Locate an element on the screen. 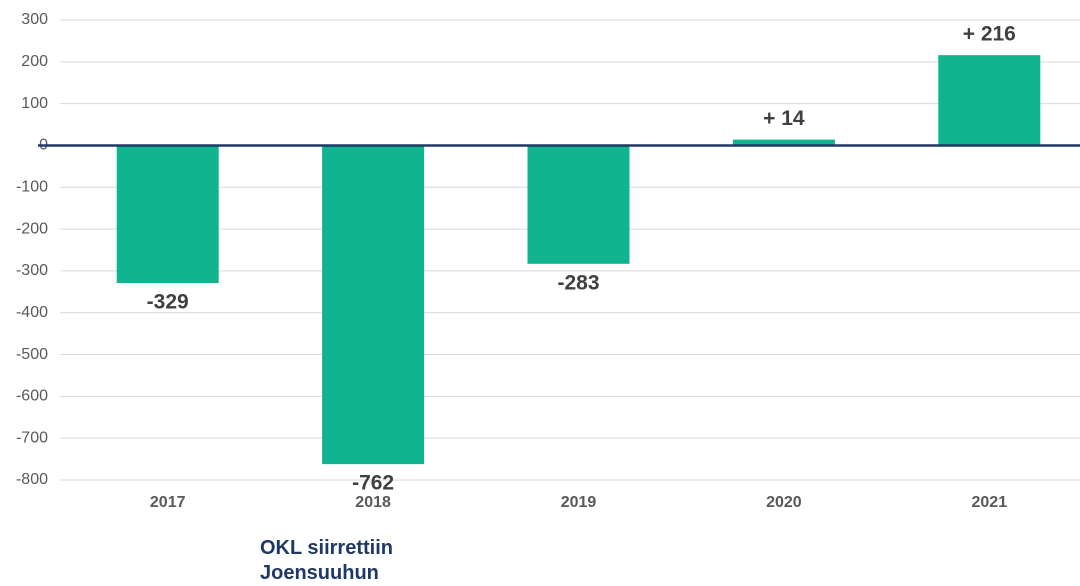  x-tick-label: 2021 is located at coordinates (990, 502).